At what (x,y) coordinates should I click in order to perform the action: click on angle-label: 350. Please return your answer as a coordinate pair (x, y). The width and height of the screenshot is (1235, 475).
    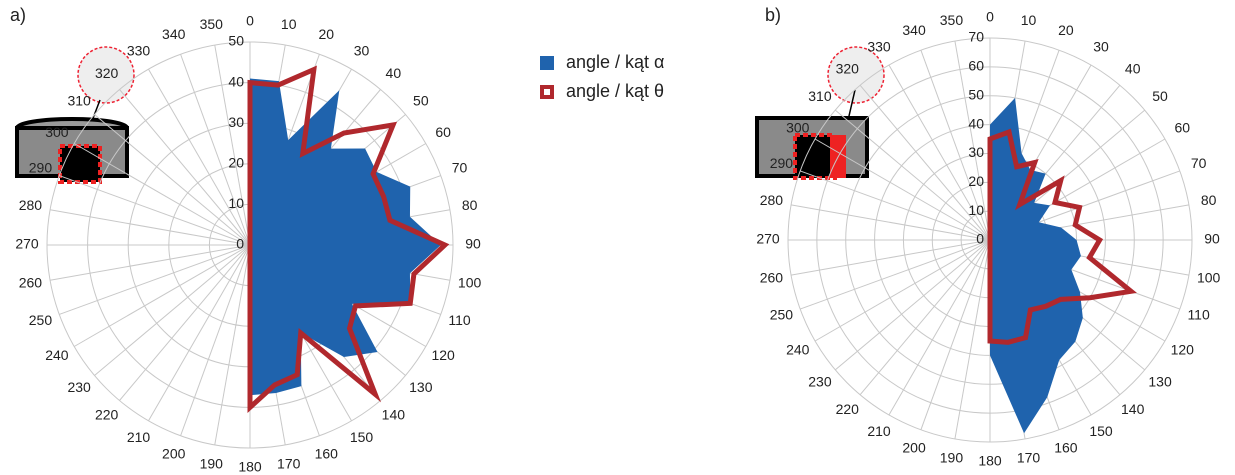
    Looking at the image, I should click on (212, 24).